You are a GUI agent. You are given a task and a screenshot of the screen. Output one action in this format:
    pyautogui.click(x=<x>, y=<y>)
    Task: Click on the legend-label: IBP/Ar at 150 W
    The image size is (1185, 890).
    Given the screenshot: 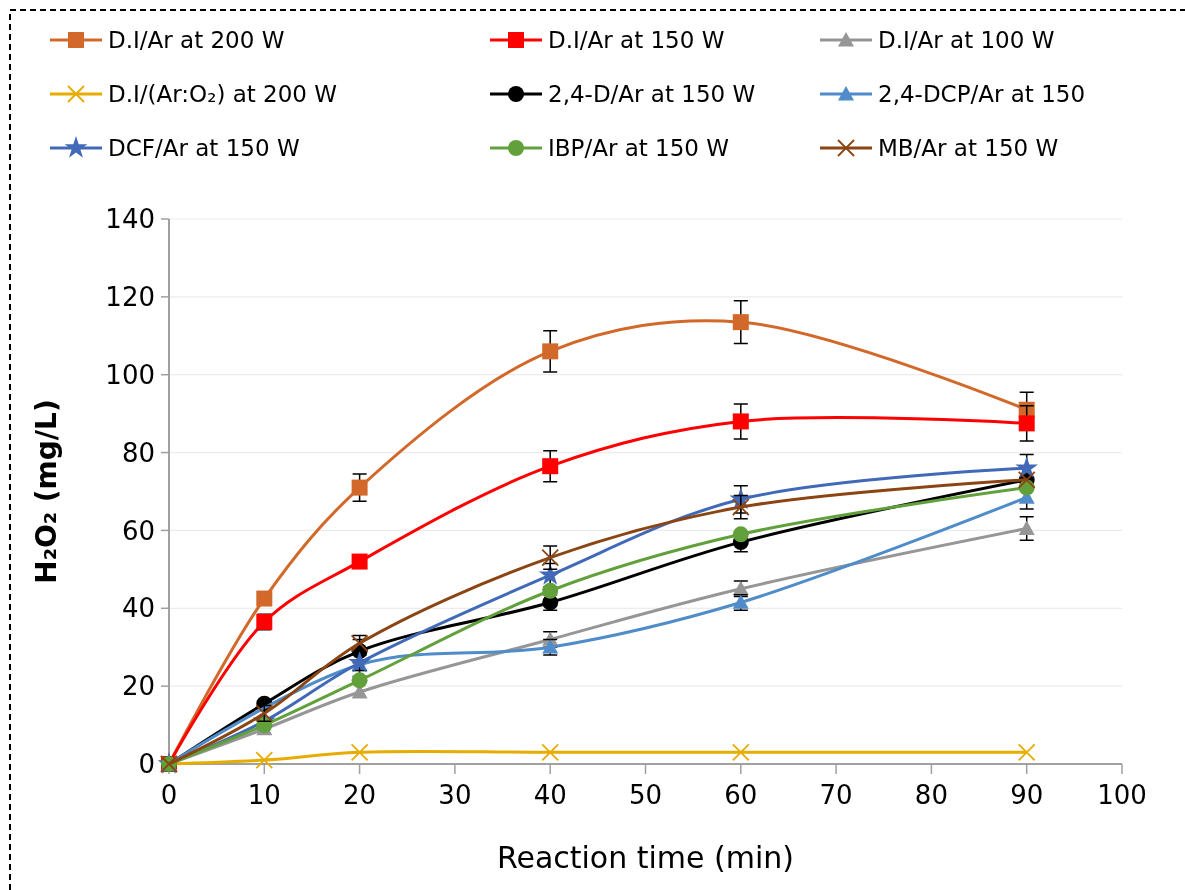 What is the action you would take?
    pyautogui.click(x=639, y=148)
    